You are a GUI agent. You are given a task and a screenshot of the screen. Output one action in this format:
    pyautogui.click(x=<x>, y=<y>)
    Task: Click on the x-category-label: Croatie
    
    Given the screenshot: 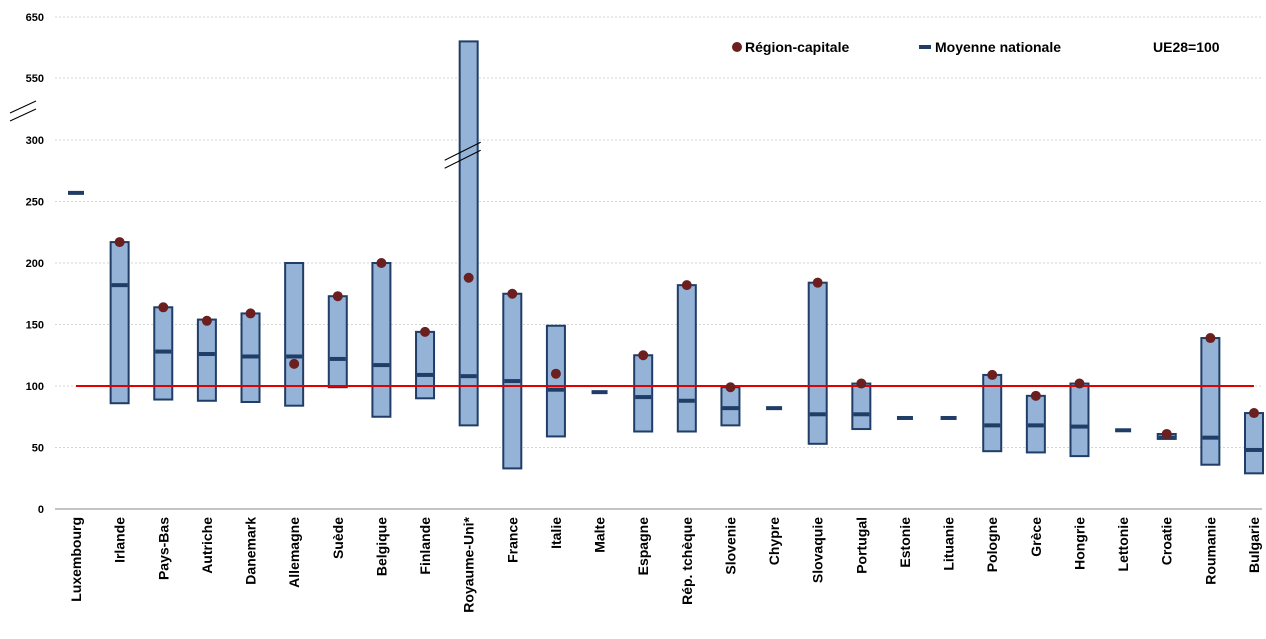 What is the action you would take?
    pyautogui.click(x=1167, y=541)
    